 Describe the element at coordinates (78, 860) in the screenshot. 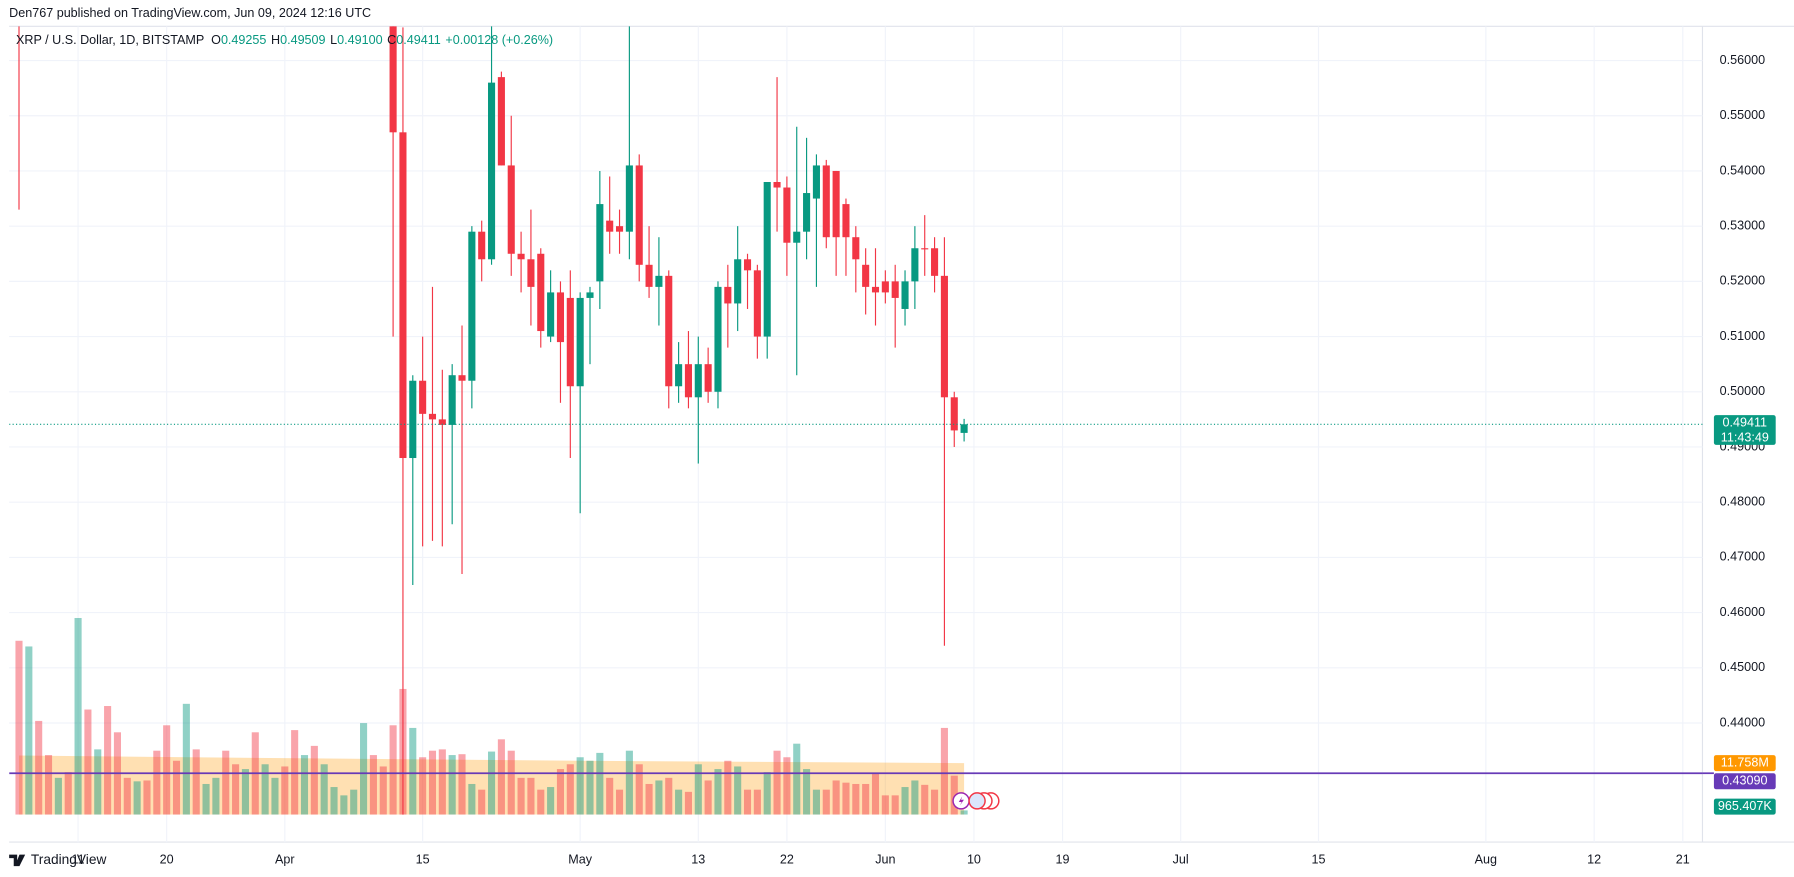

I see `x-tick-label: 11` at that location.